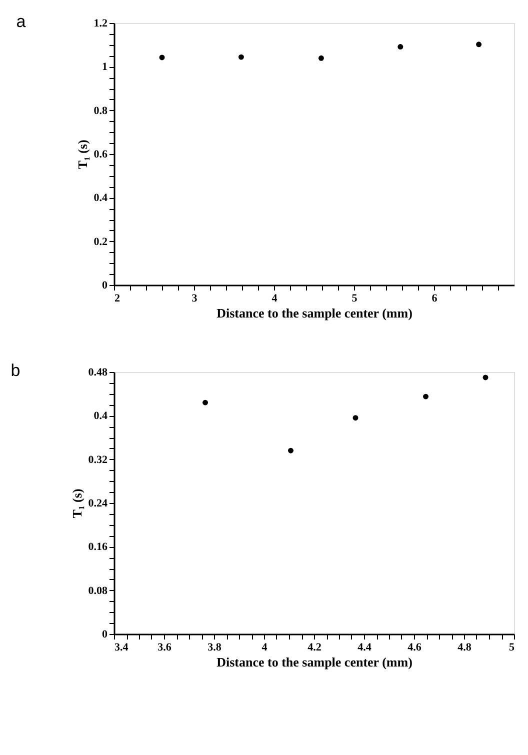 The width and height of the screenshot is (528, 755). Describe the element at coordinates (101, 154) in the screenshot. I see `y-tick-label: 0.6` at that location.